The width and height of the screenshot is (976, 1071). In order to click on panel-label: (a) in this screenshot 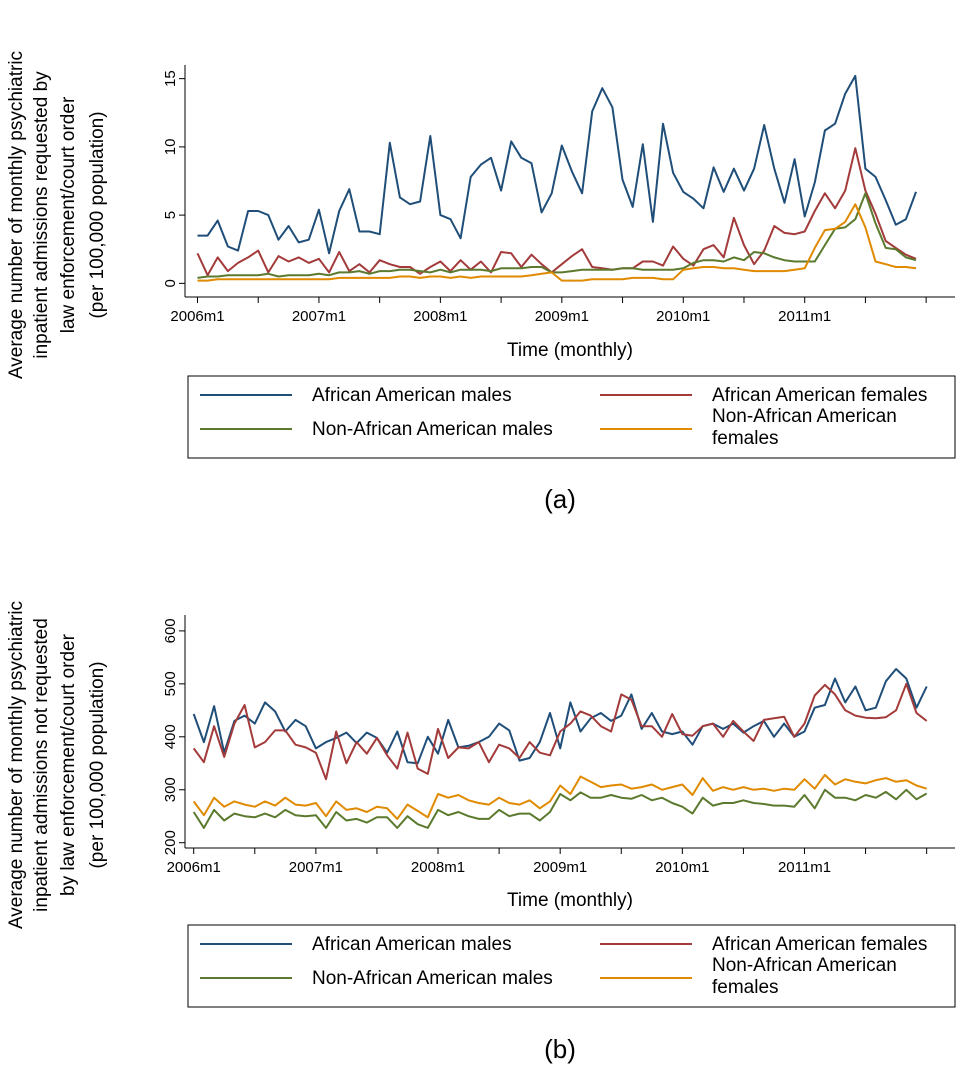, I will do `click(560, 499)`.